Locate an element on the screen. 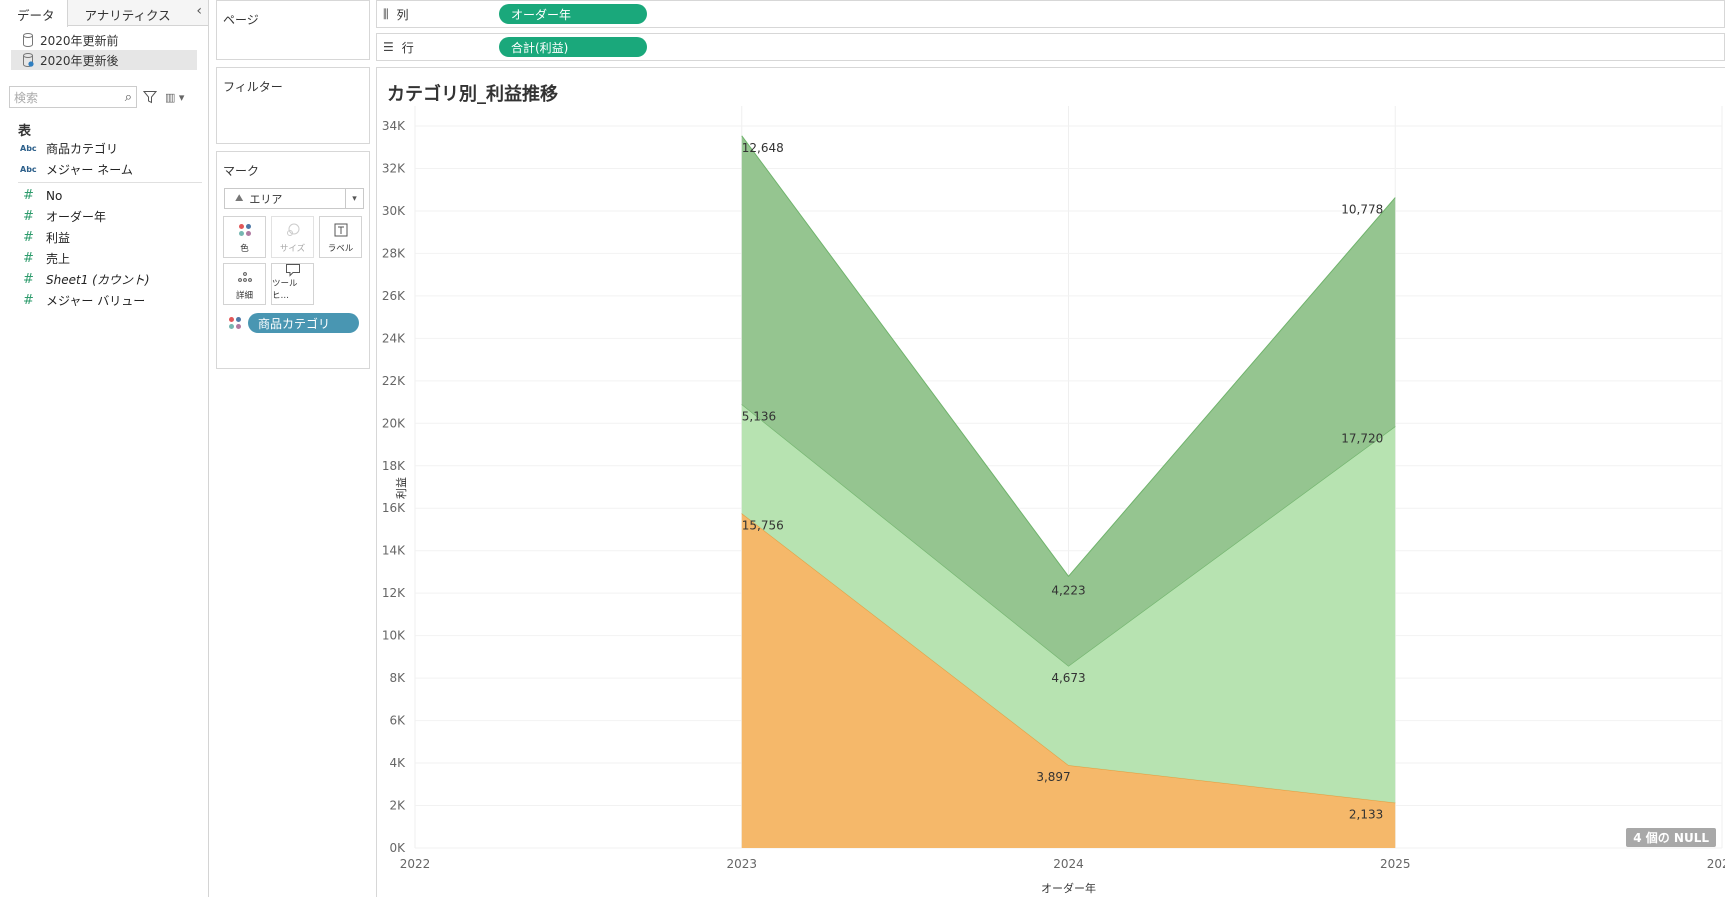 Image resolution: width=1725 pixels, height=897 pixels. table-section-title: 表 is located at coordinates (25, 131).